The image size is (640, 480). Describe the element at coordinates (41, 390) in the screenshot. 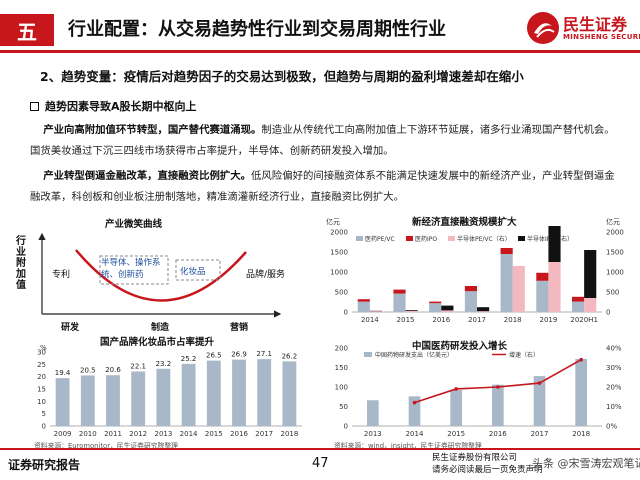

I see `y-tick-label: 15` at that location.